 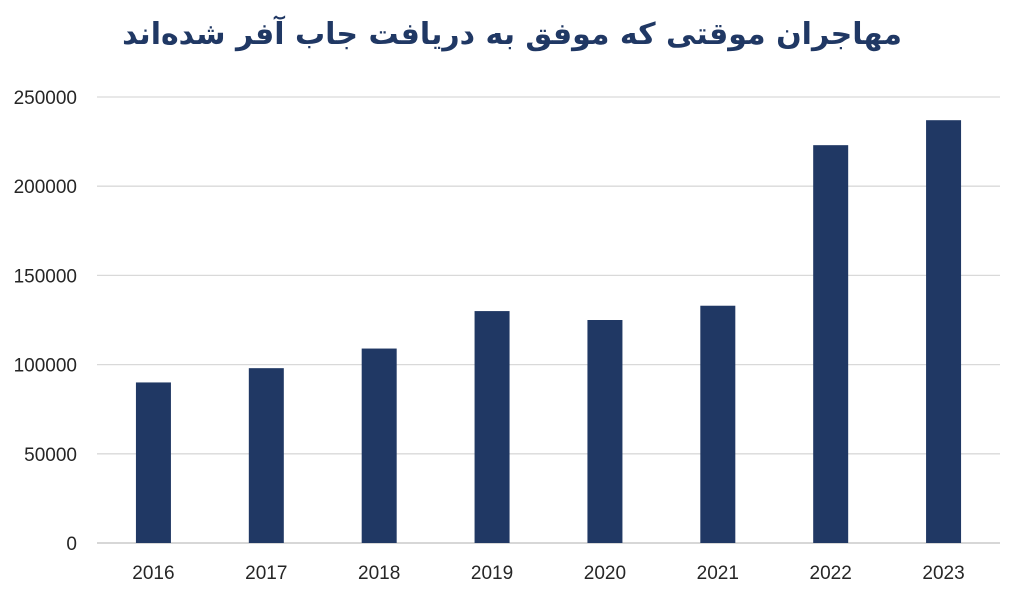 I want to click on bar-2021, so click(x=718, y=424).